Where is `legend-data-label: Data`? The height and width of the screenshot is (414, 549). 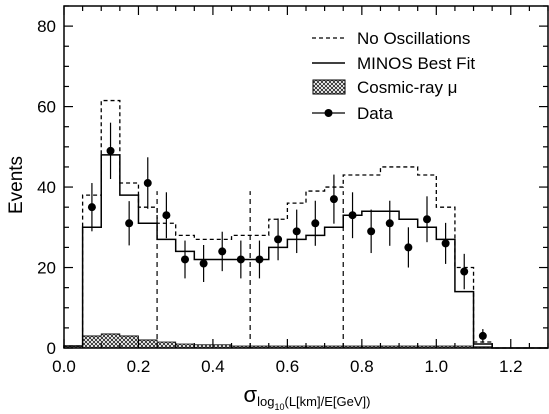 legend-data-label: Data is located at coordinates (375, 113).